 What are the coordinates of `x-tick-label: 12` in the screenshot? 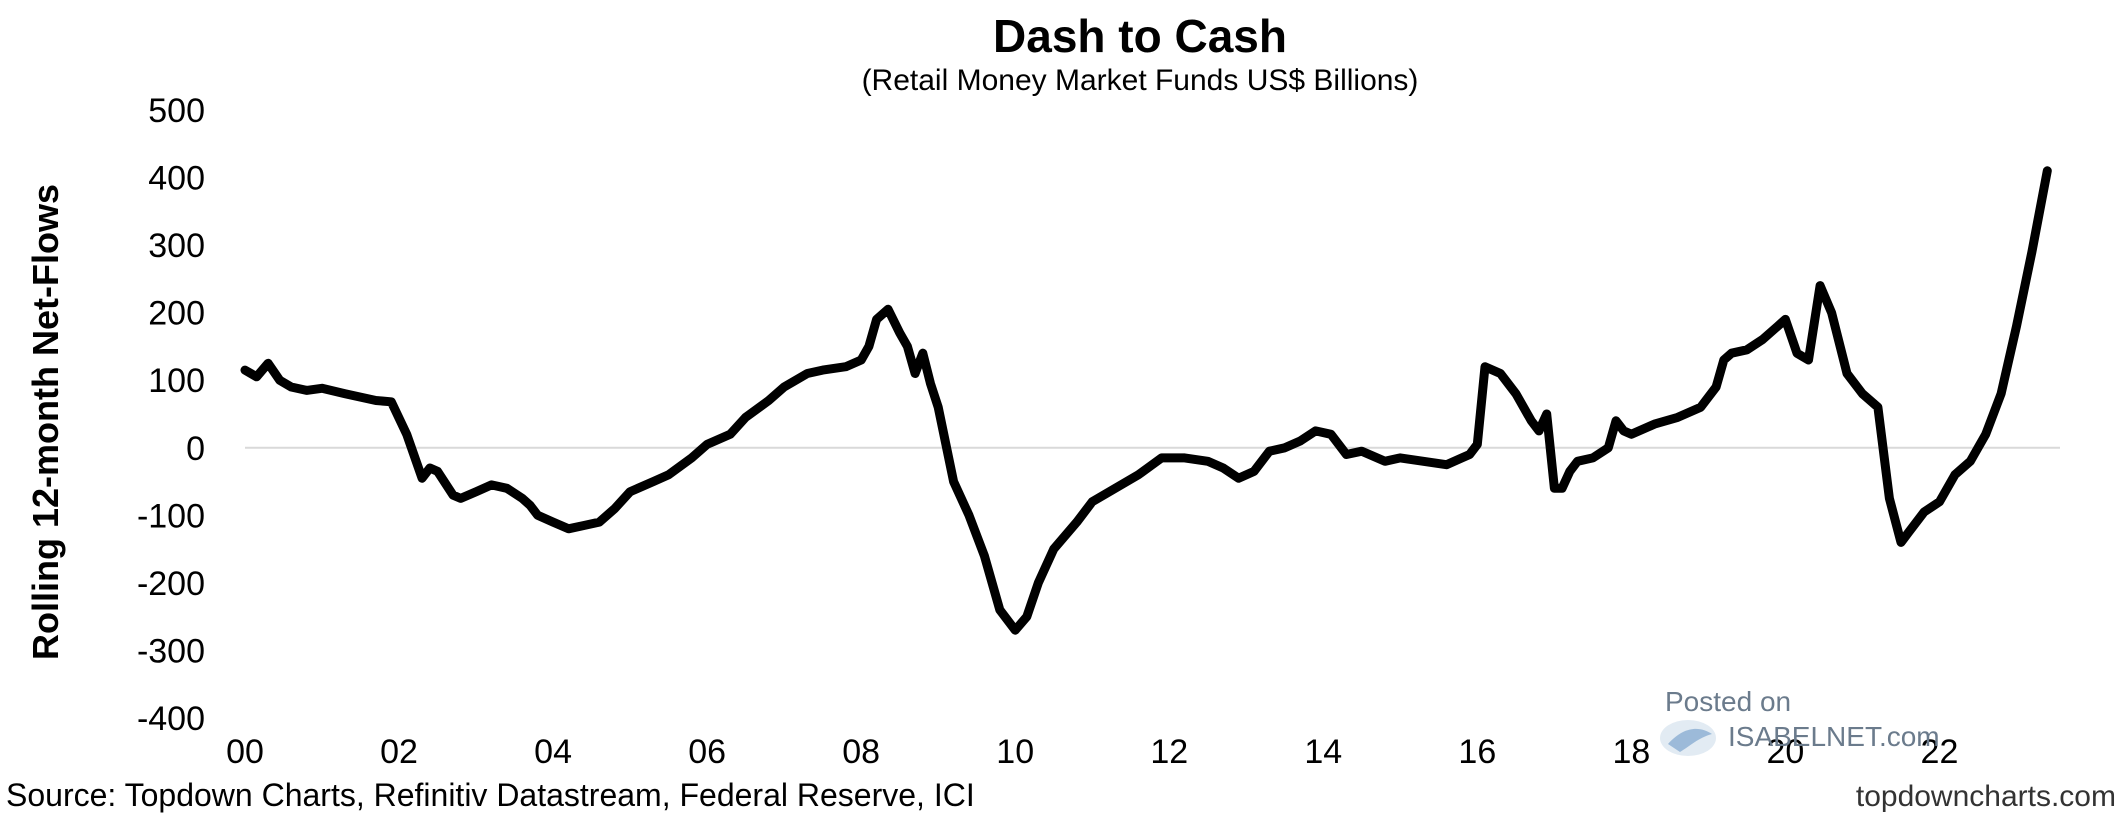 It's located at (1169, 752).